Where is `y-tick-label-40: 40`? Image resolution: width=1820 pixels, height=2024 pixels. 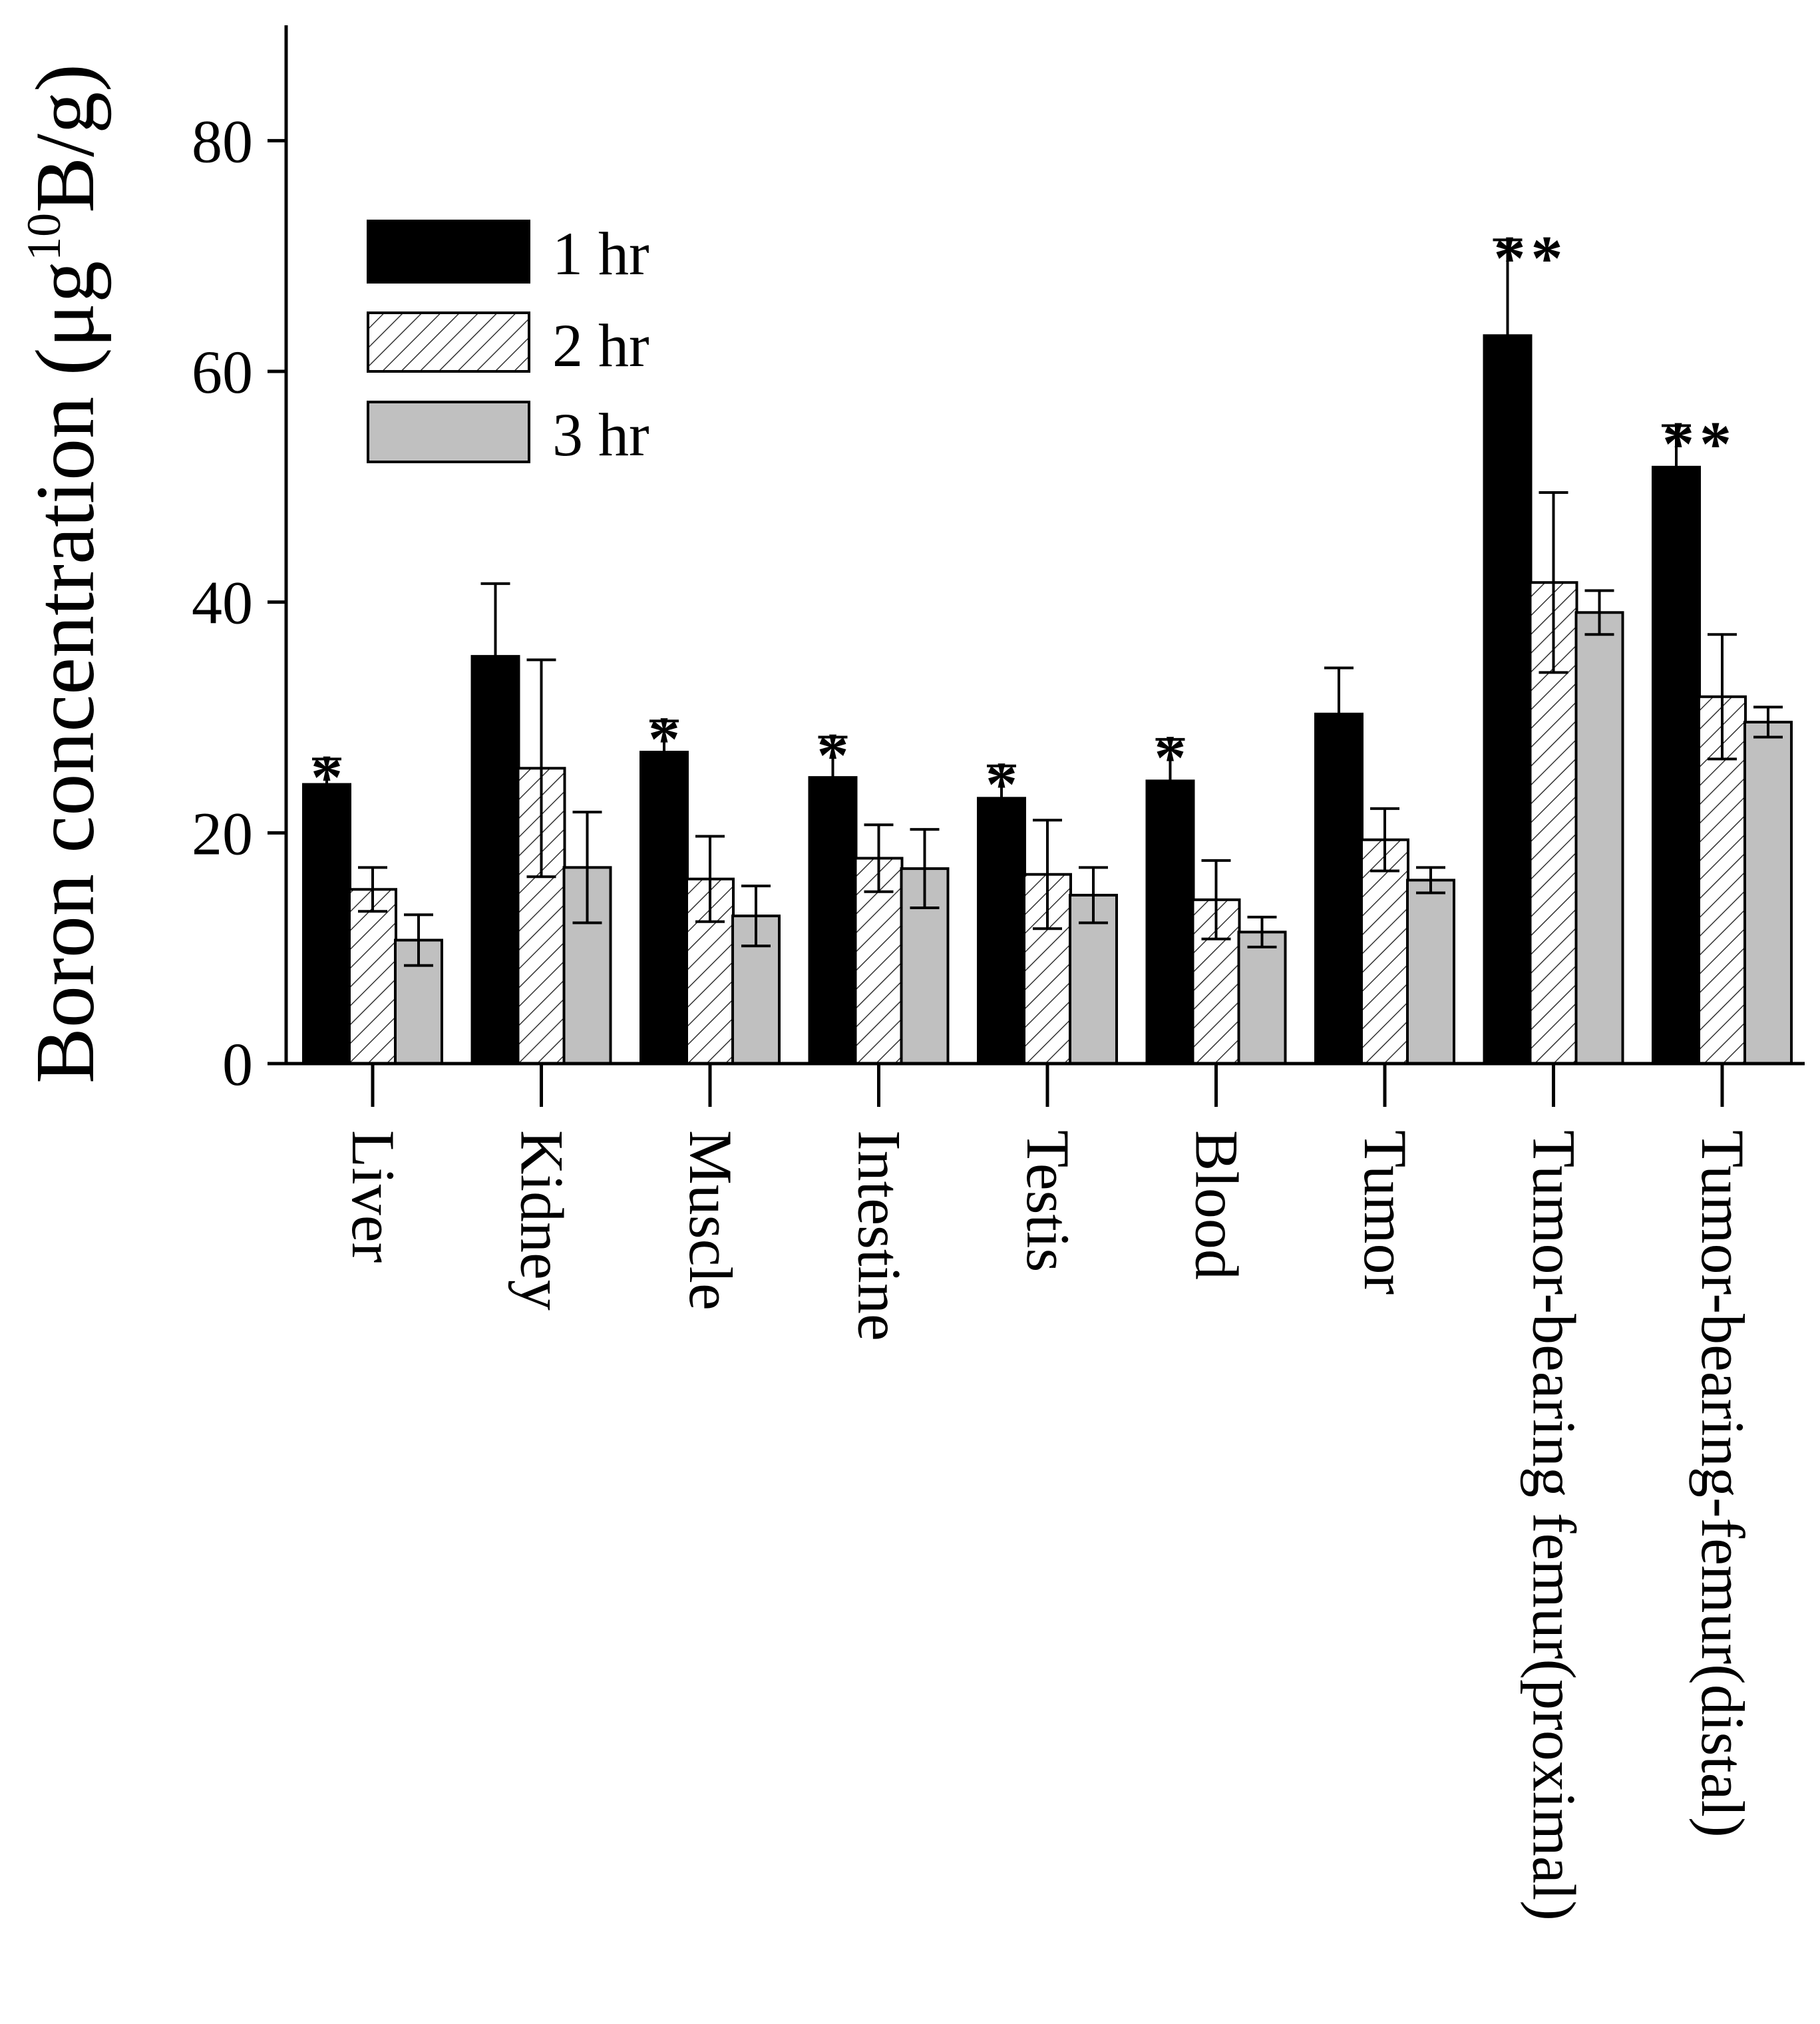
y-tick-label-40: 40 is located at coordinates (222, 603).